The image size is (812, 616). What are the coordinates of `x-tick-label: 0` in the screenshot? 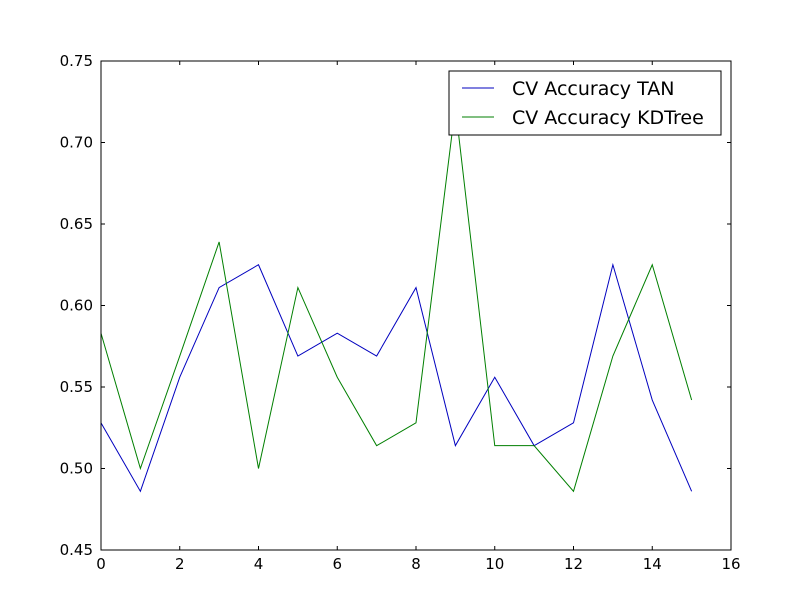 It's located at (101, 564).